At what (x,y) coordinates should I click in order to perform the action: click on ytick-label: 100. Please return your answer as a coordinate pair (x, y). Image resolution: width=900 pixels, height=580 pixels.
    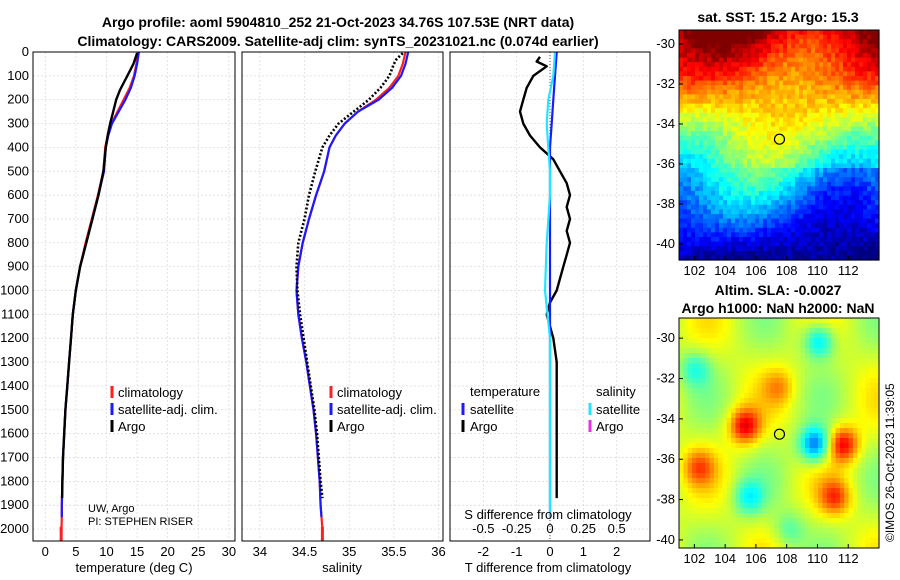
    Looking at the image, I should click on (18, 75).